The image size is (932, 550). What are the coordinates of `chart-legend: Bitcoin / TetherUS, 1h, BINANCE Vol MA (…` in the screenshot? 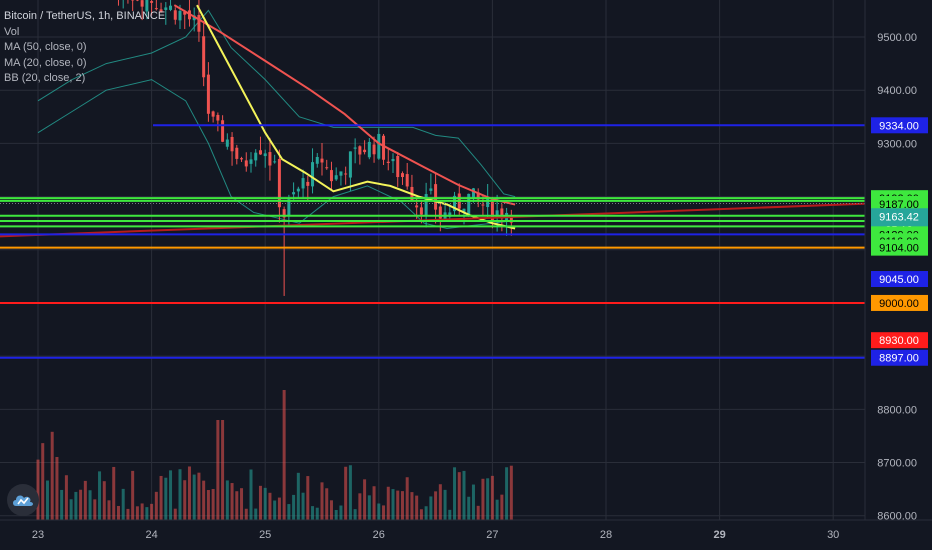 It's located at (84, 48).